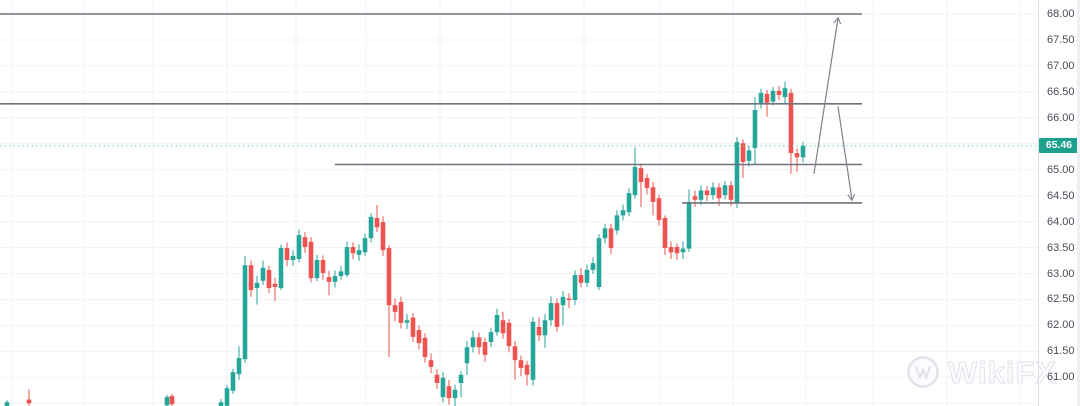  Describe the element at coordinates (1061, 377) in the screenshot. I see `price-axis-label: 61.00` at that location.